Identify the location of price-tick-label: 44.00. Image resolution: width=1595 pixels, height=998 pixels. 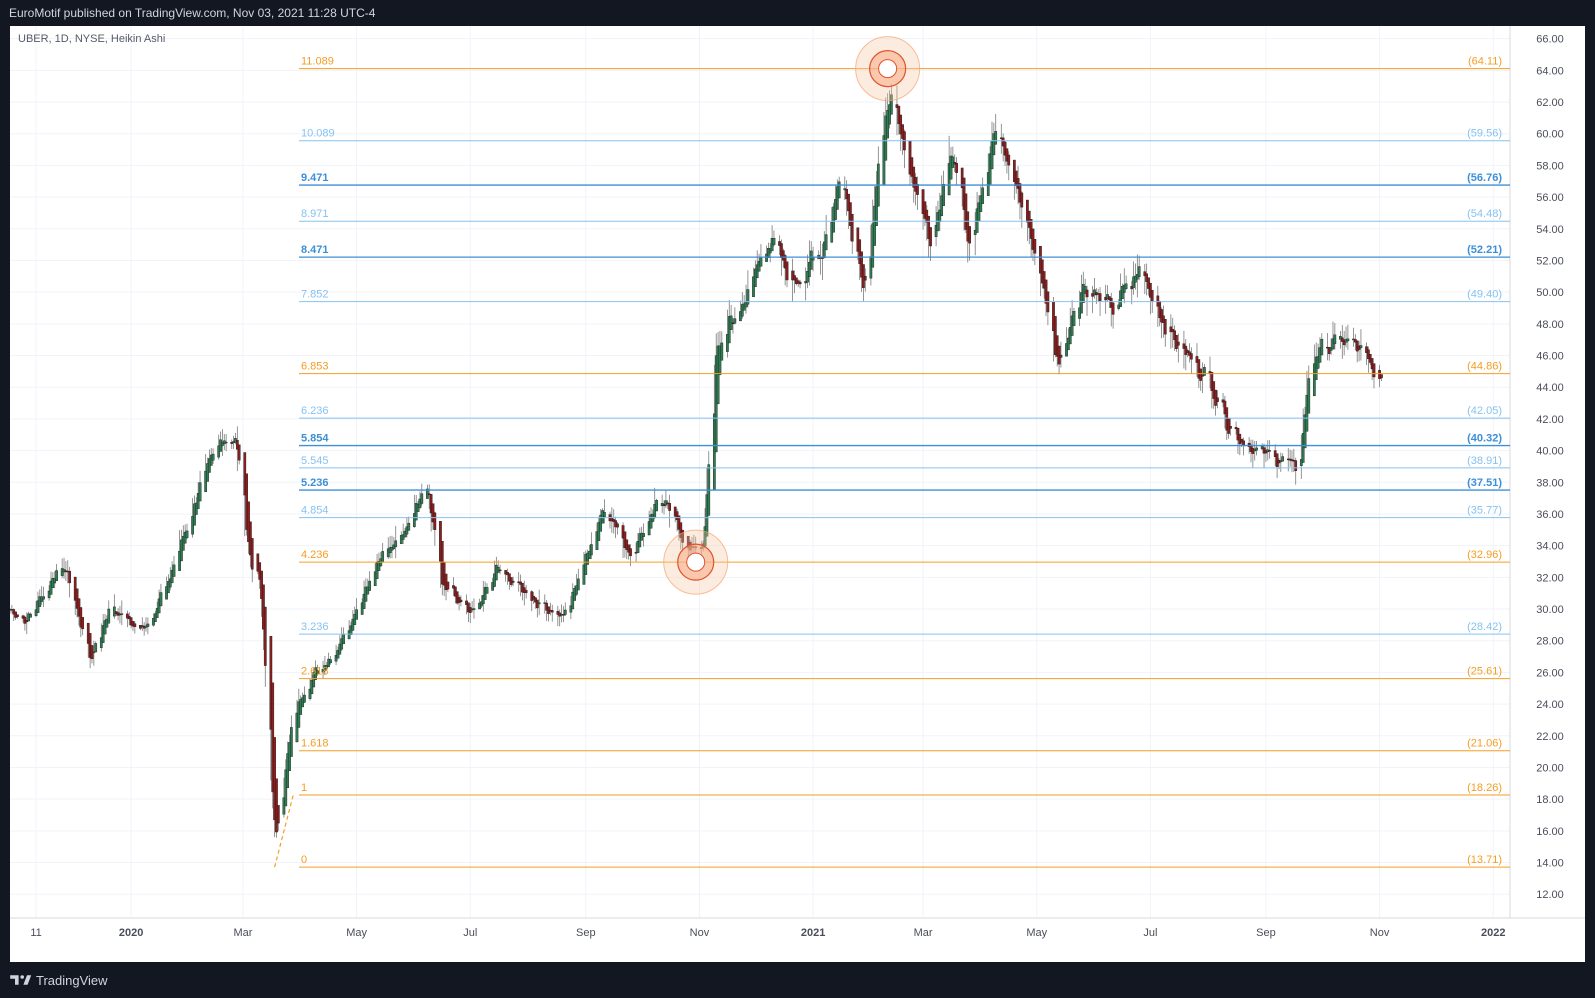
(1550, 388).